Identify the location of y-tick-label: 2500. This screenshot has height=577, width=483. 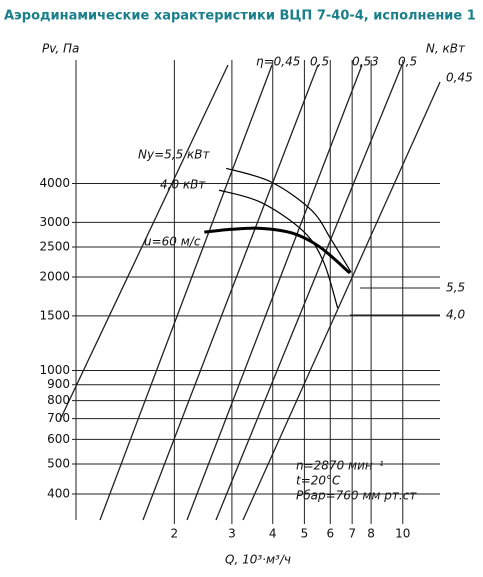
(54, 246).